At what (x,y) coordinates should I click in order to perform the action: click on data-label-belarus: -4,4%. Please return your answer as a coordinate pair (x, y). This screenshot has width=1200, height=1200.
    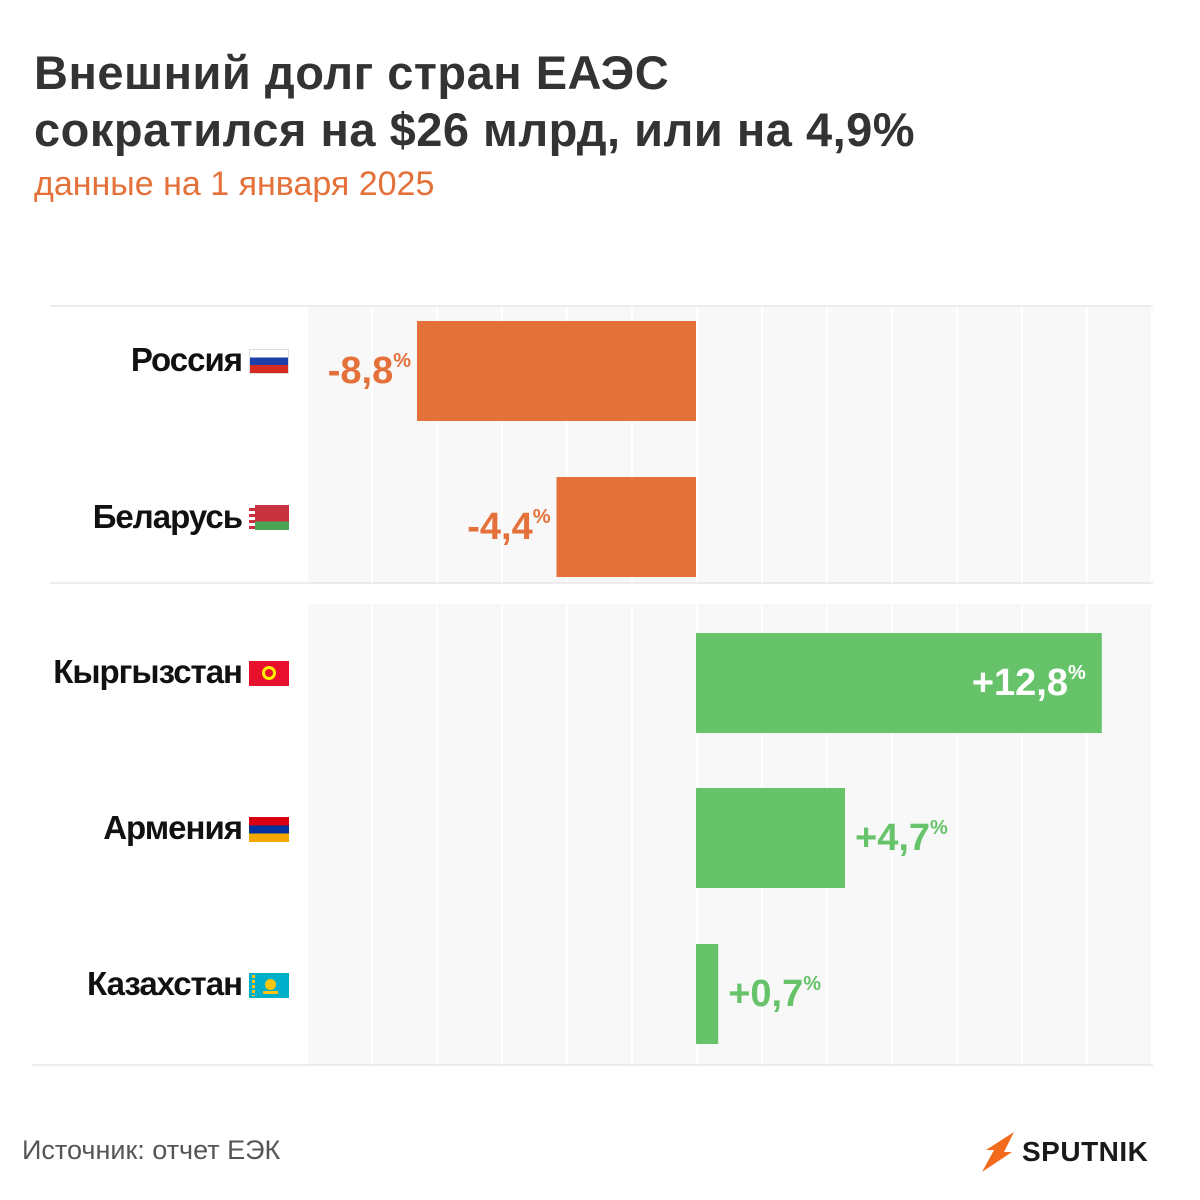
    Looking at the image, I should click on (508, 527).